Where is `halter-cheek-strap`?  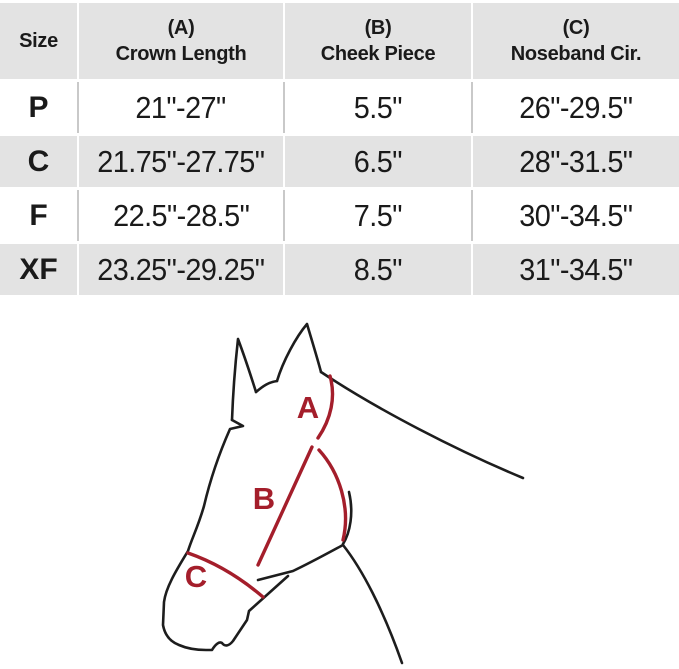
halter-cheek-strap is located at coordinates (285, 506).